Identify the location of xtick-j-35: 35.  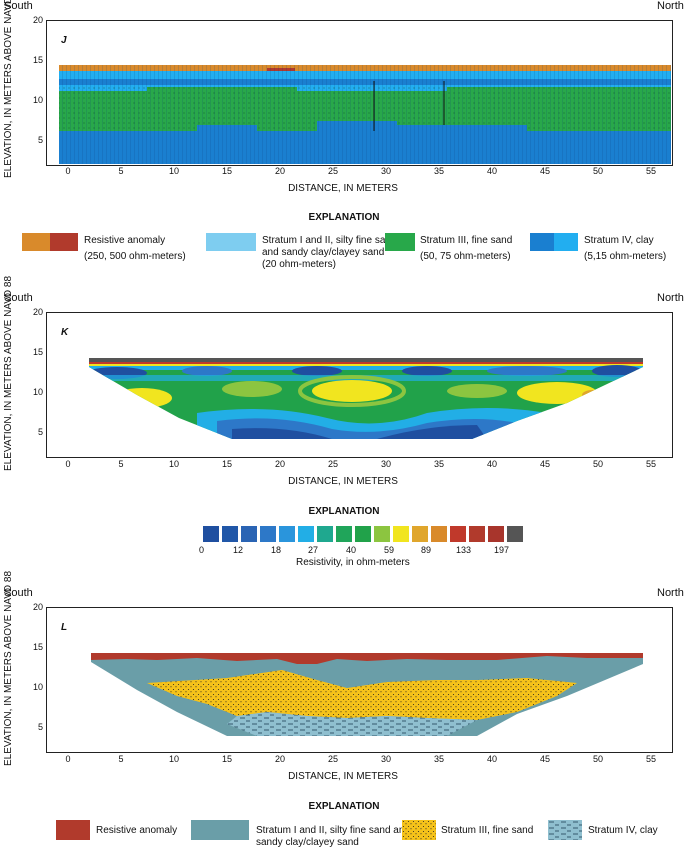
(438, 171).